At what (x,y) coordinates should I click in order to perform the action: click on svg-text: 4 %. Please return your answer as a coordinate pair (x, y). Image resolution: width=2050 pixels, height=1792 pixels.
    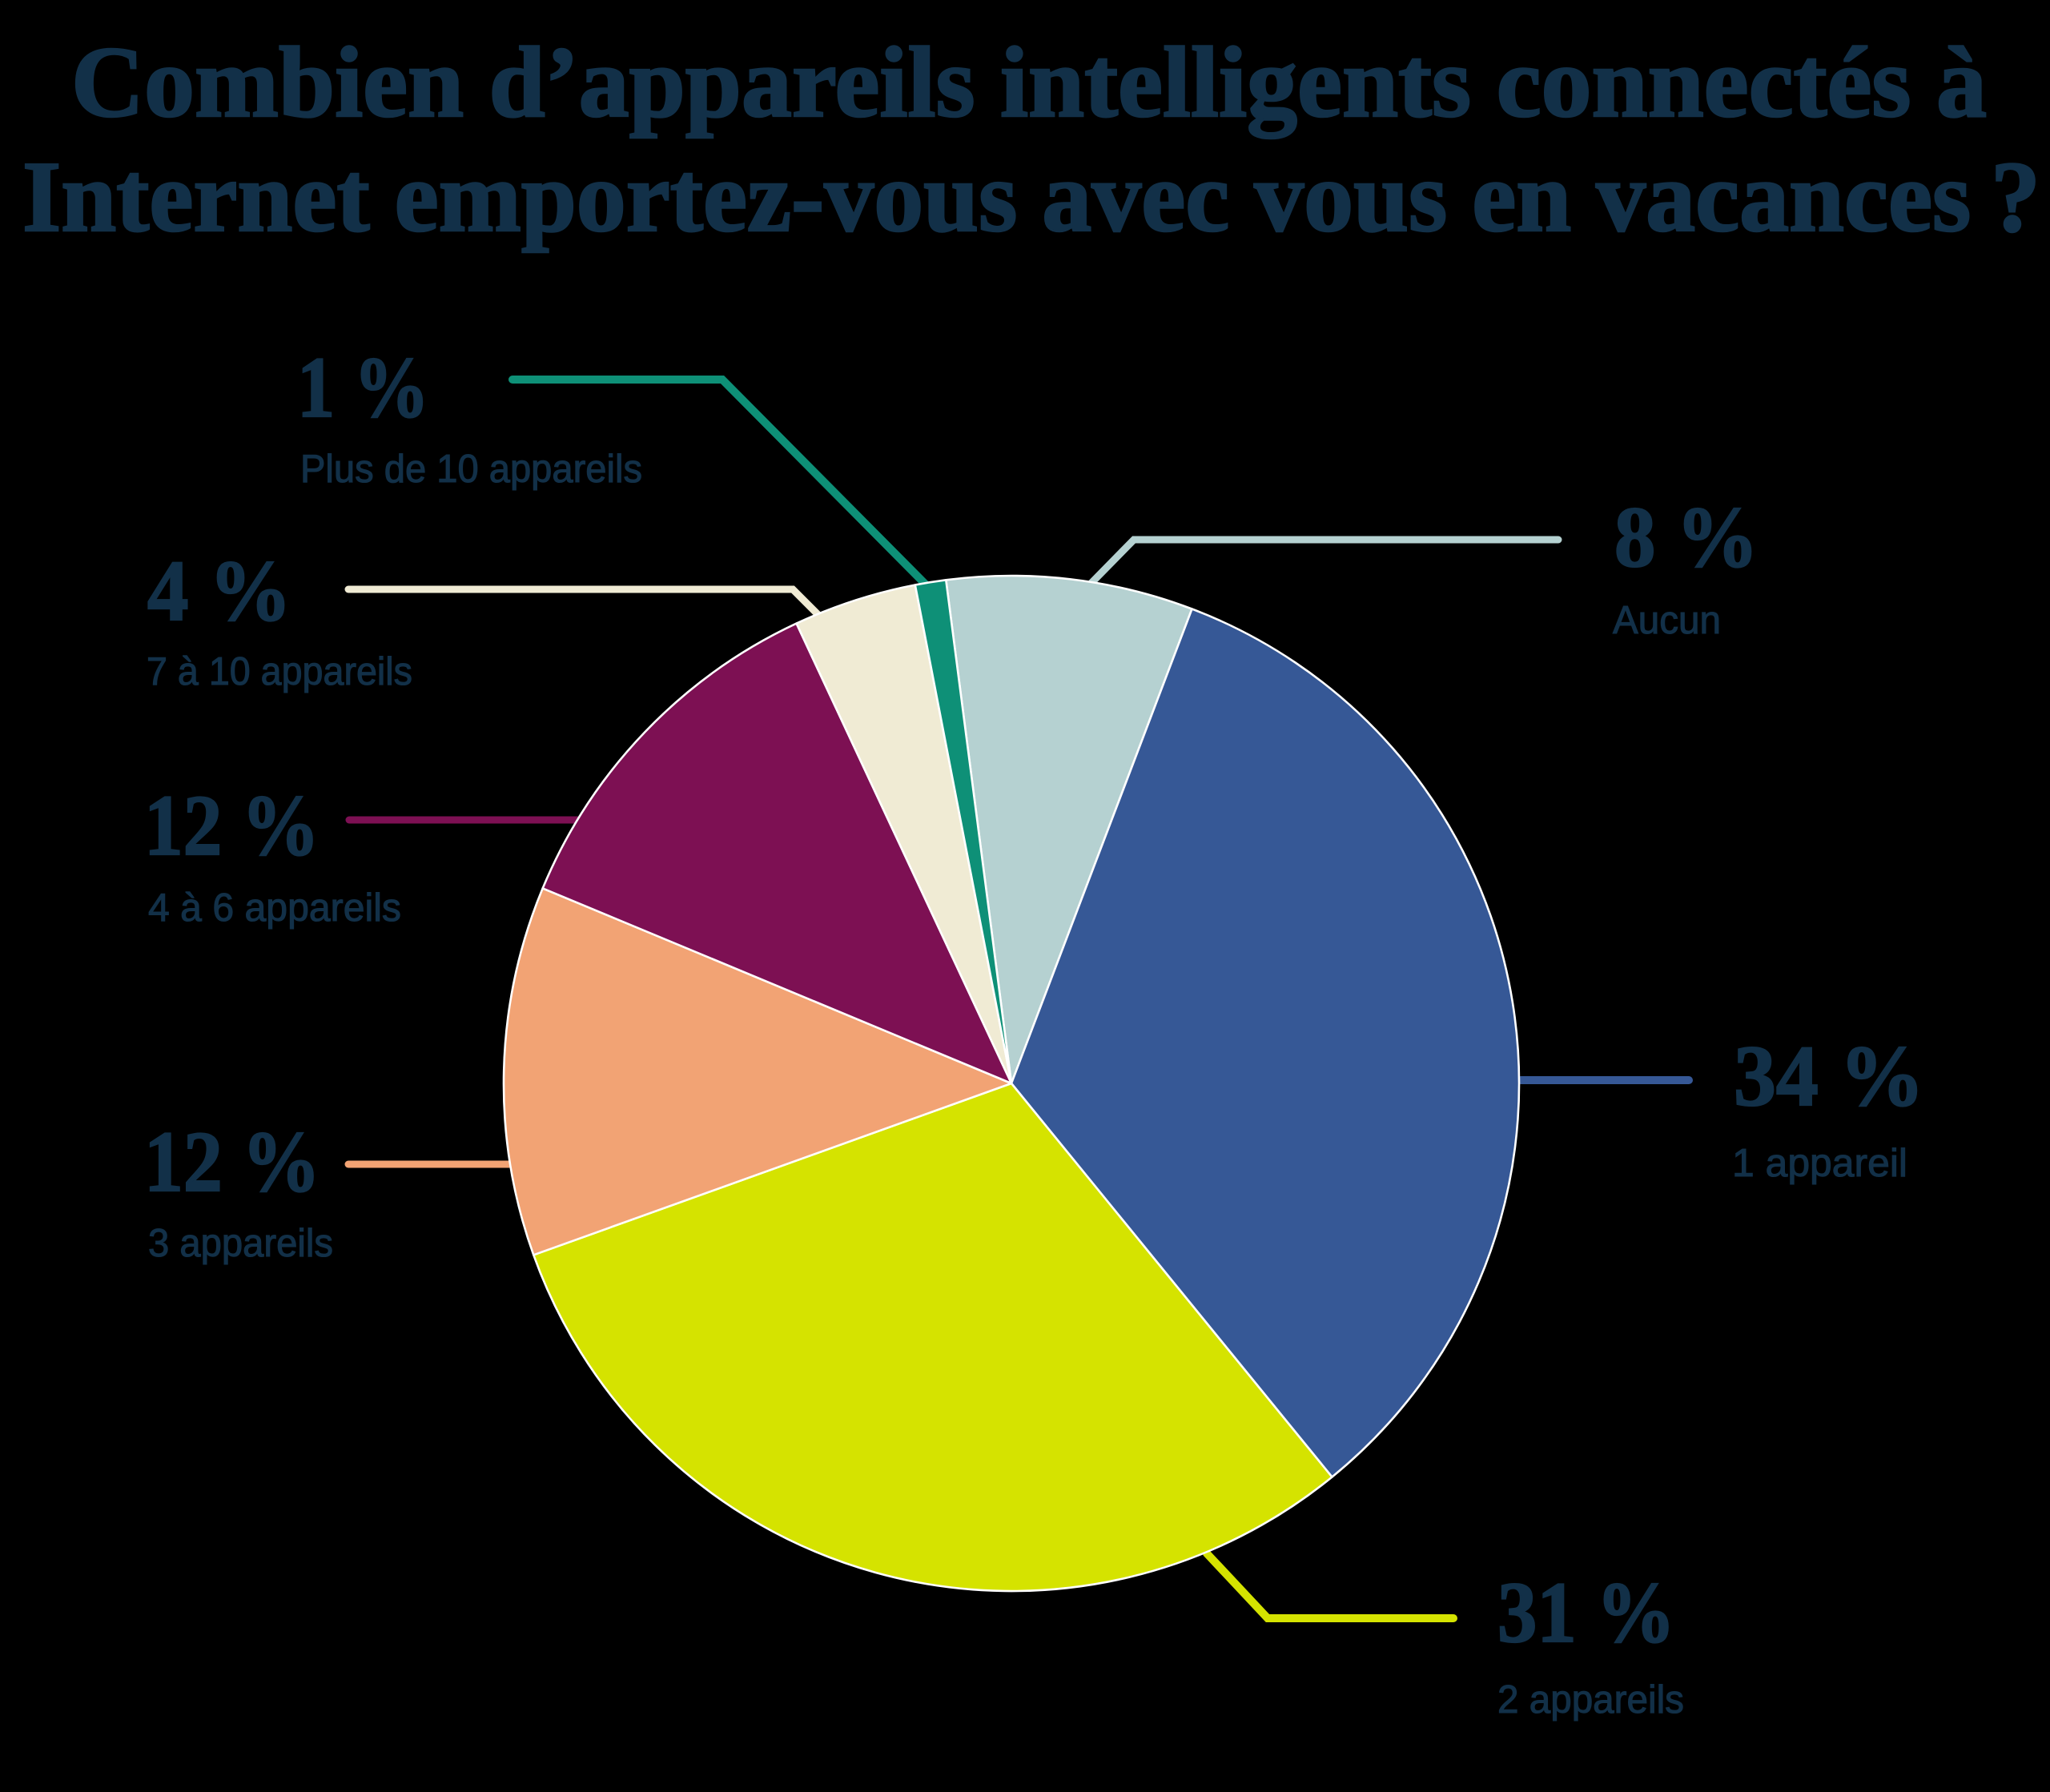
    Looking at the image, I should click on (219, 591).